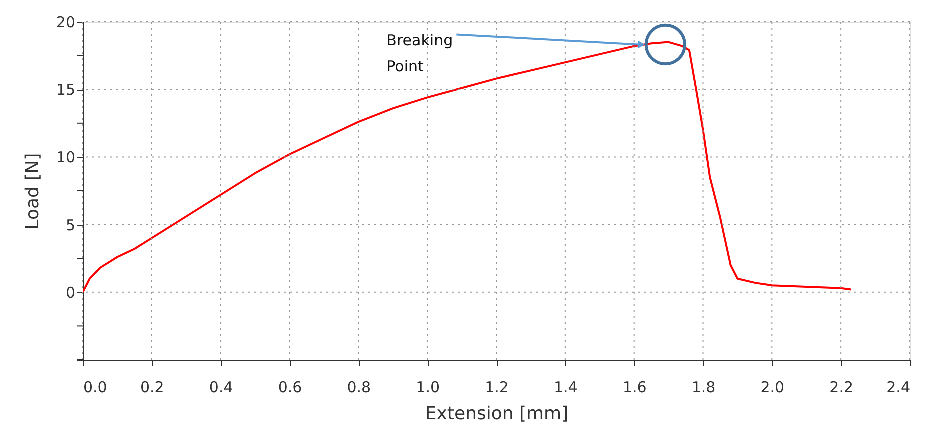  I want to click on x-tick-label: 2.2, so click(842, 387).